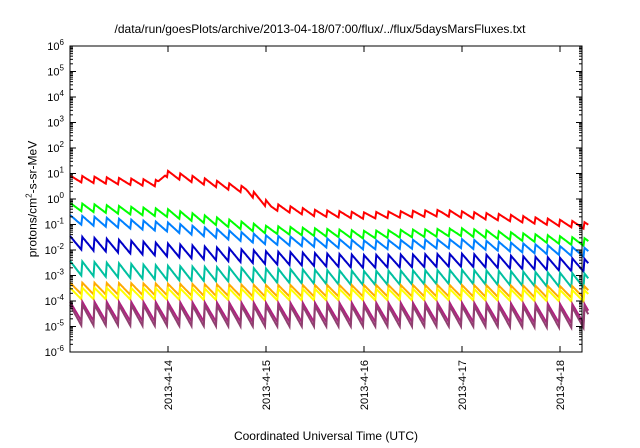  What do you see at coordinates (55, 147) in the screenshot?
I see `y-tick-label: 10²` at bounding box center [55, 147].